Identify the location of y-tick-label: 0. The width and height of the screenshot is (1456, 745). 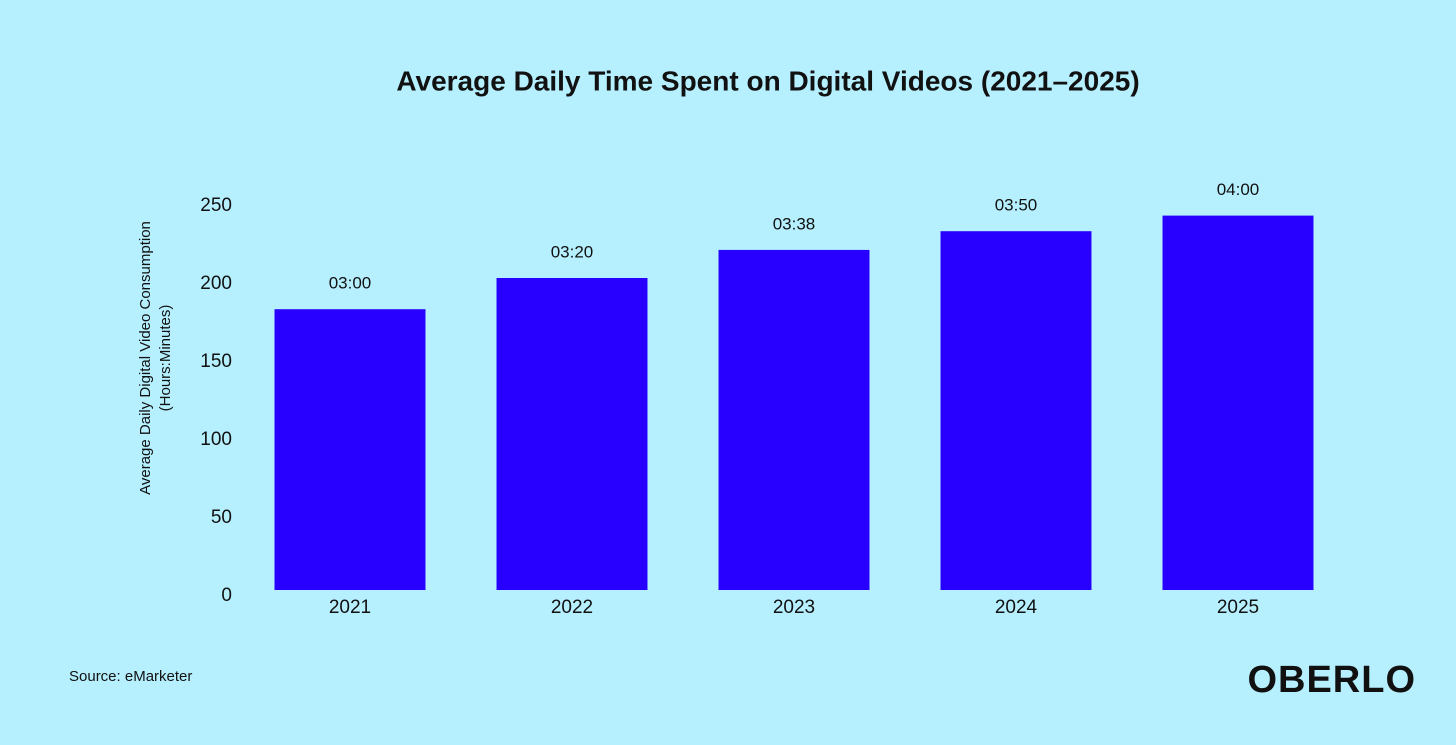
(226, 595).